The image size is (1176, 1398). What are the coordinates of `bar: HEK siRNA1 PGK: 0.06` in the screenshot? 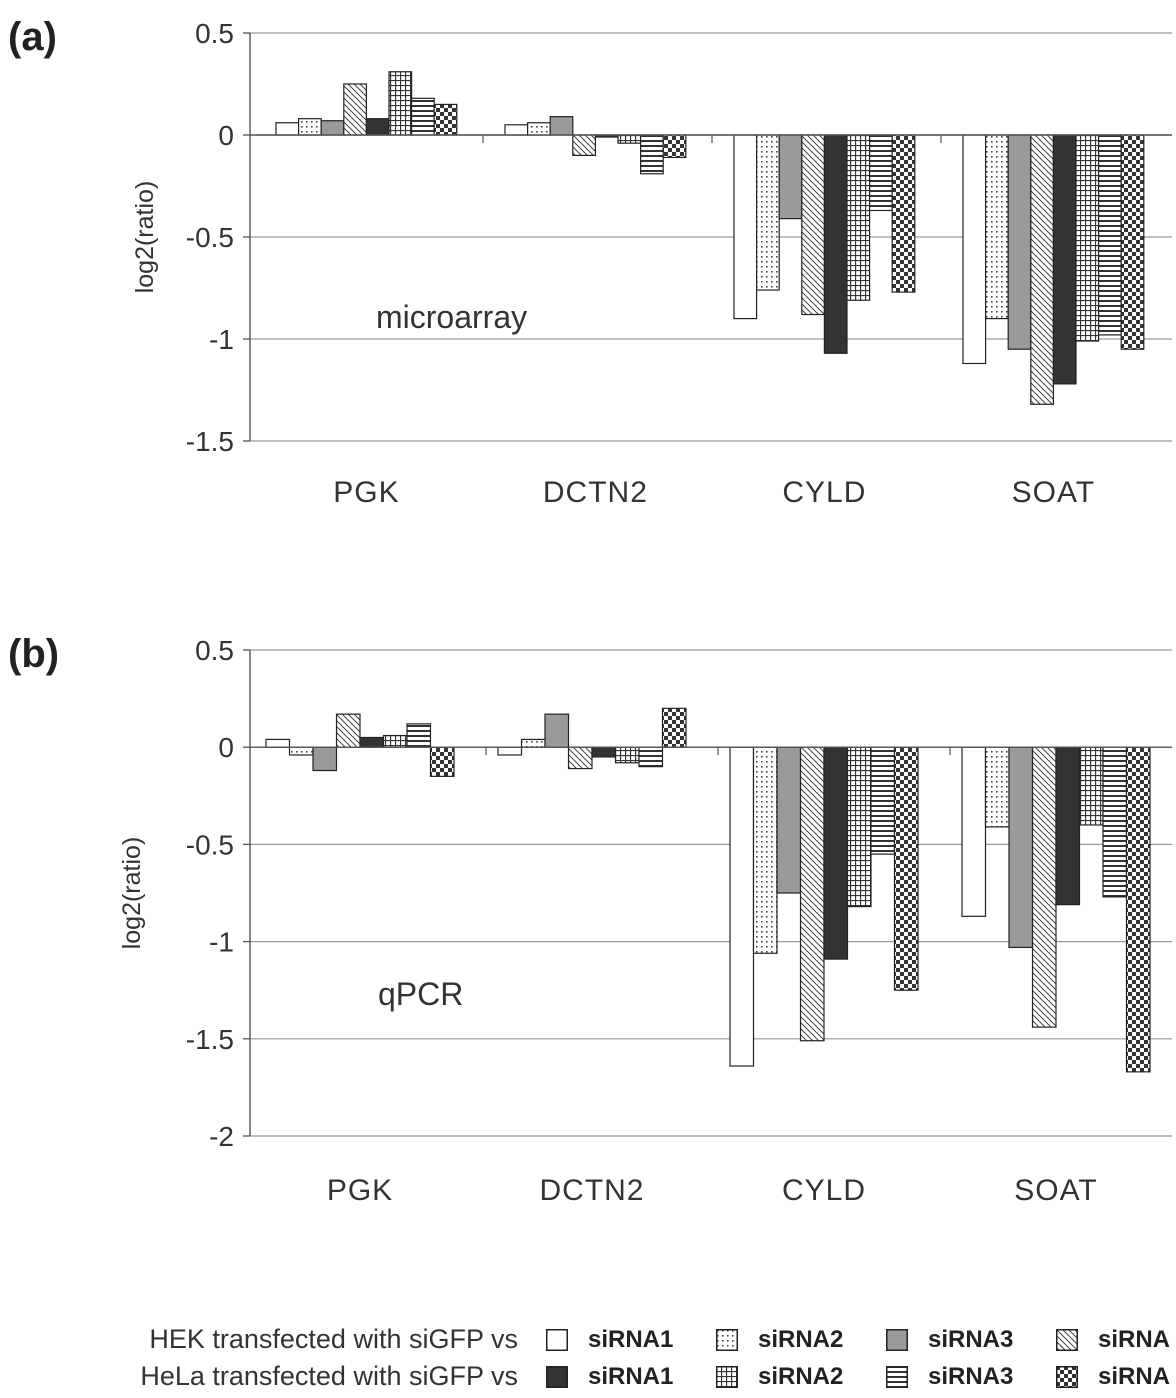 It's located at (287, 129).